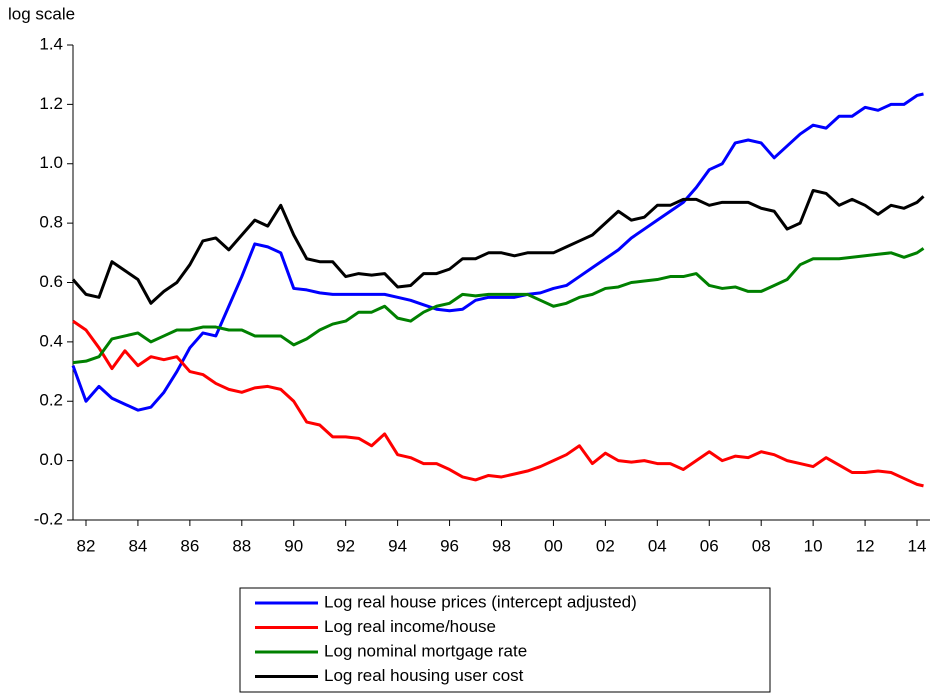 The image size is (931, 700). I want to click on y-tick-label: 0.6, so click(51, 281).